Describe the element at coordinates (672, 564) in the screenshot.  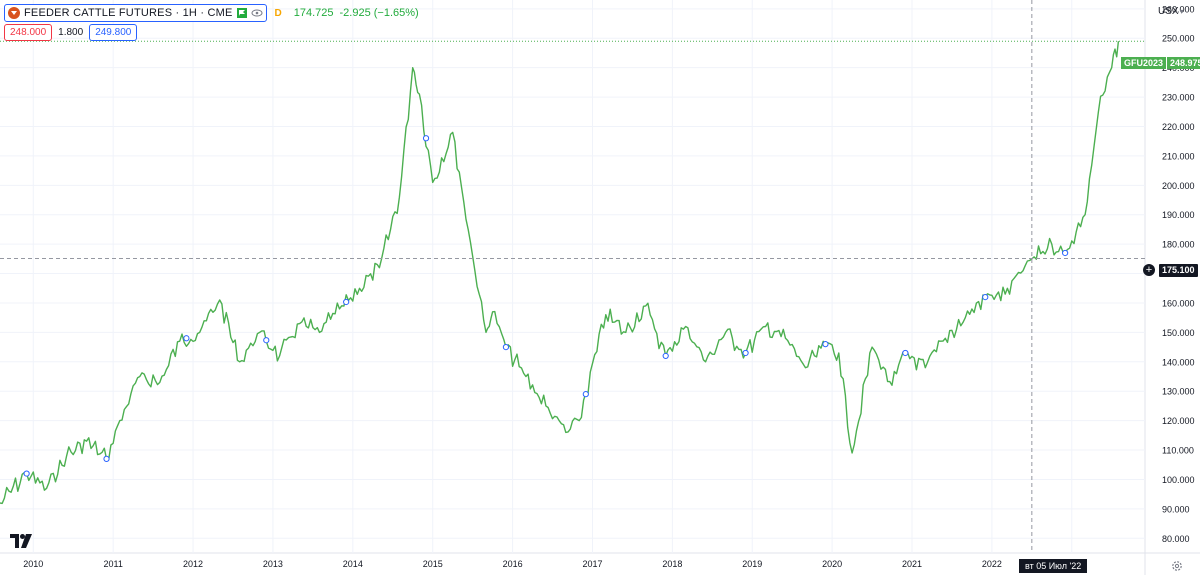
I see `x-tick-label: 2018` at that location.